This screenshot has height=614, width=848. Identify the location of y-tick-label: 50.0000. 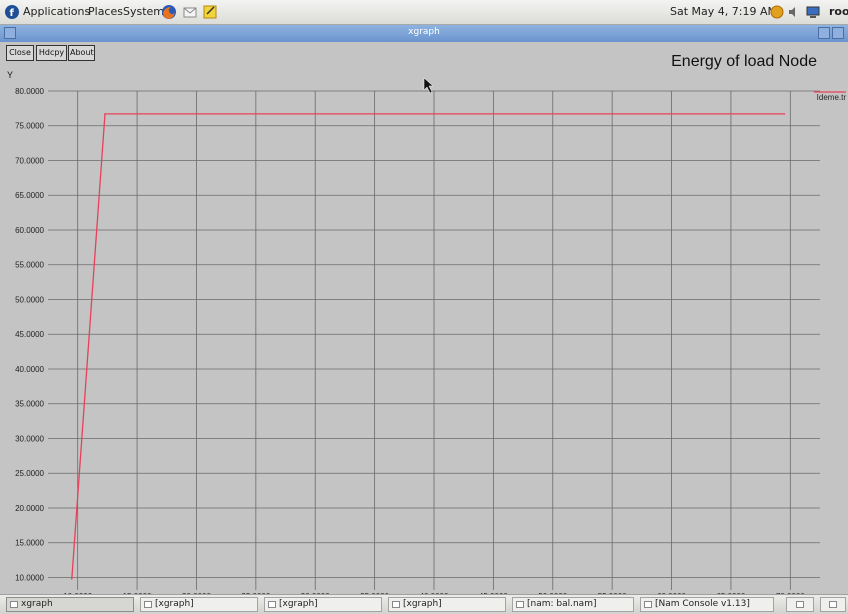
(29, 299).